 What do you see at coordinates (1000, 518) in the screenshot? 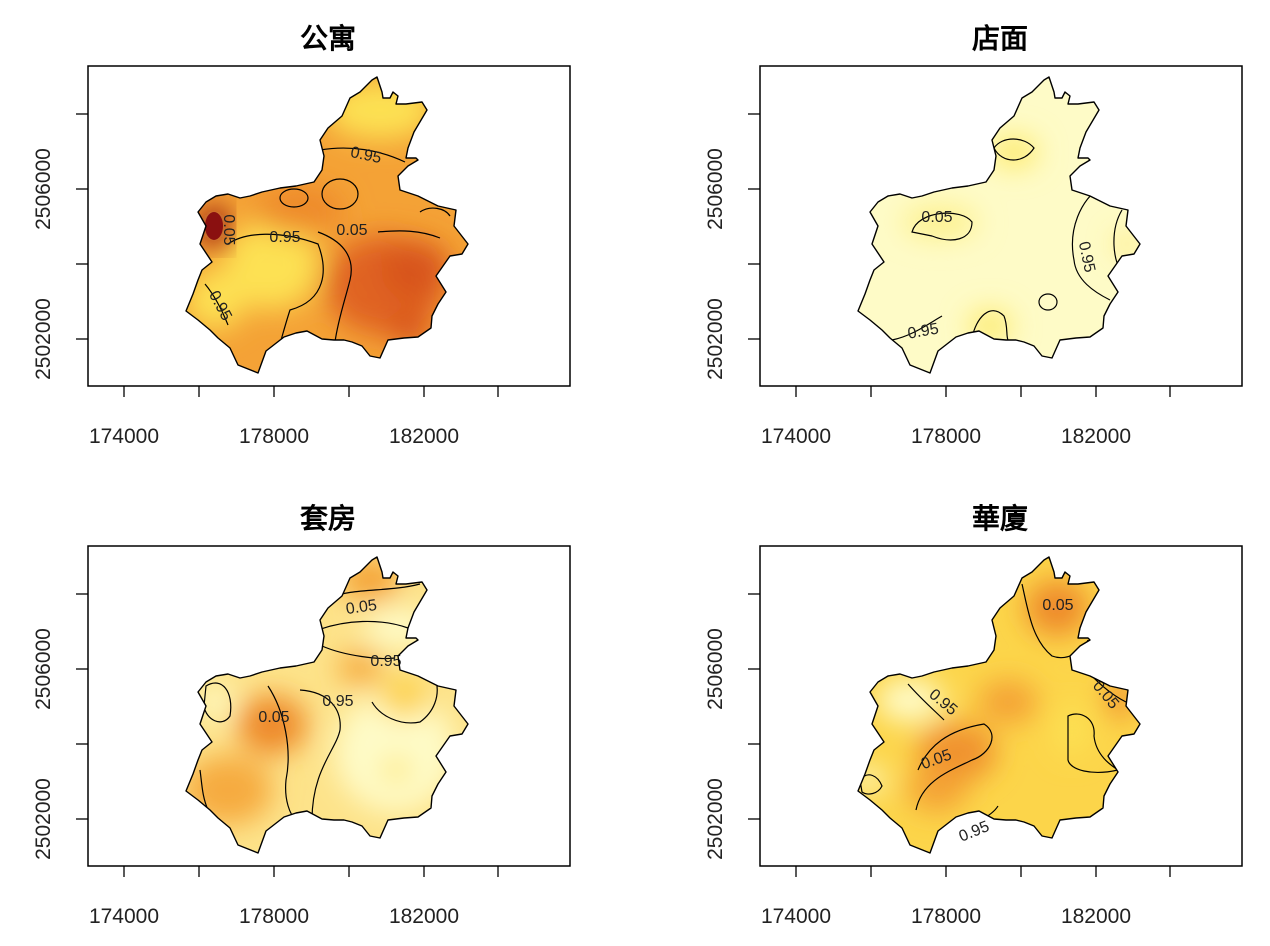
I see `panel-title: 華廈` at bounding box center [1000, 518].